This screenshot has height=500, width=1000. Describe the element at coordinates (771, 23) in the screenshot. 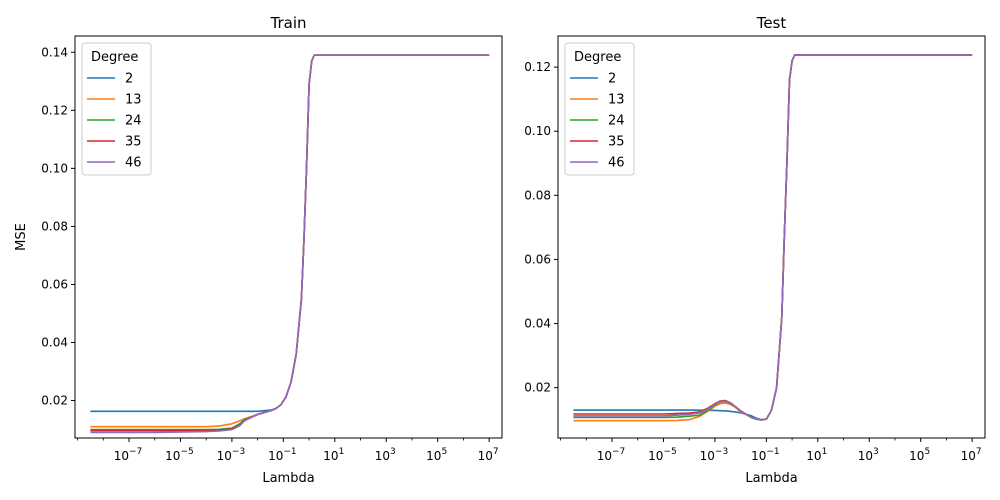

I see `chart-title: Test` at that location.